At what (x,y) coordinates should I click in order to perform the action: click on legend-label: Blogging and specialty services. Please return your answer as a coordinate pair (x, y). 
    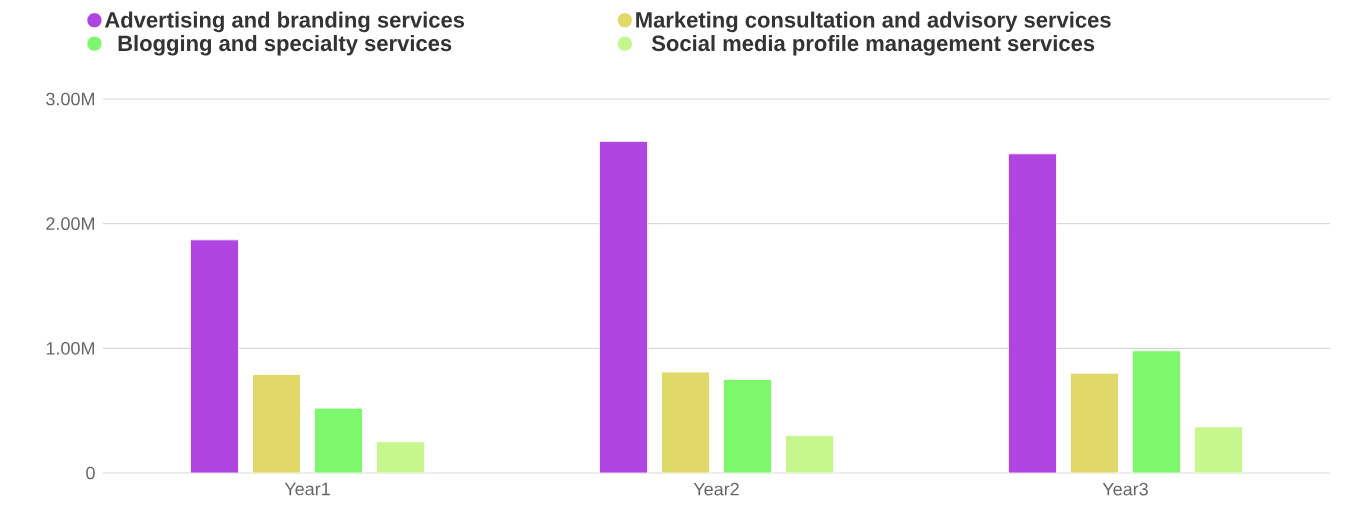
    Looking at the image, I should click on (285, 45).